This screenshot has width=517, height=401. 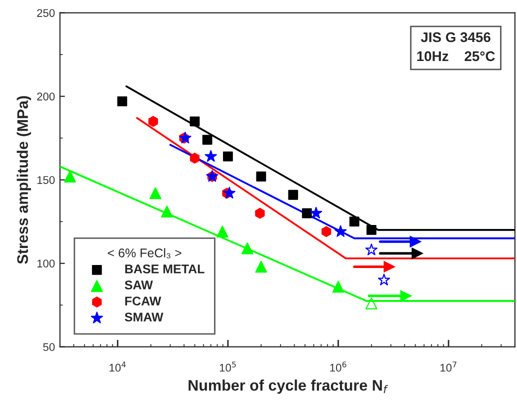 I want to click on legend-label: SAW, so click(x=138, y=285).